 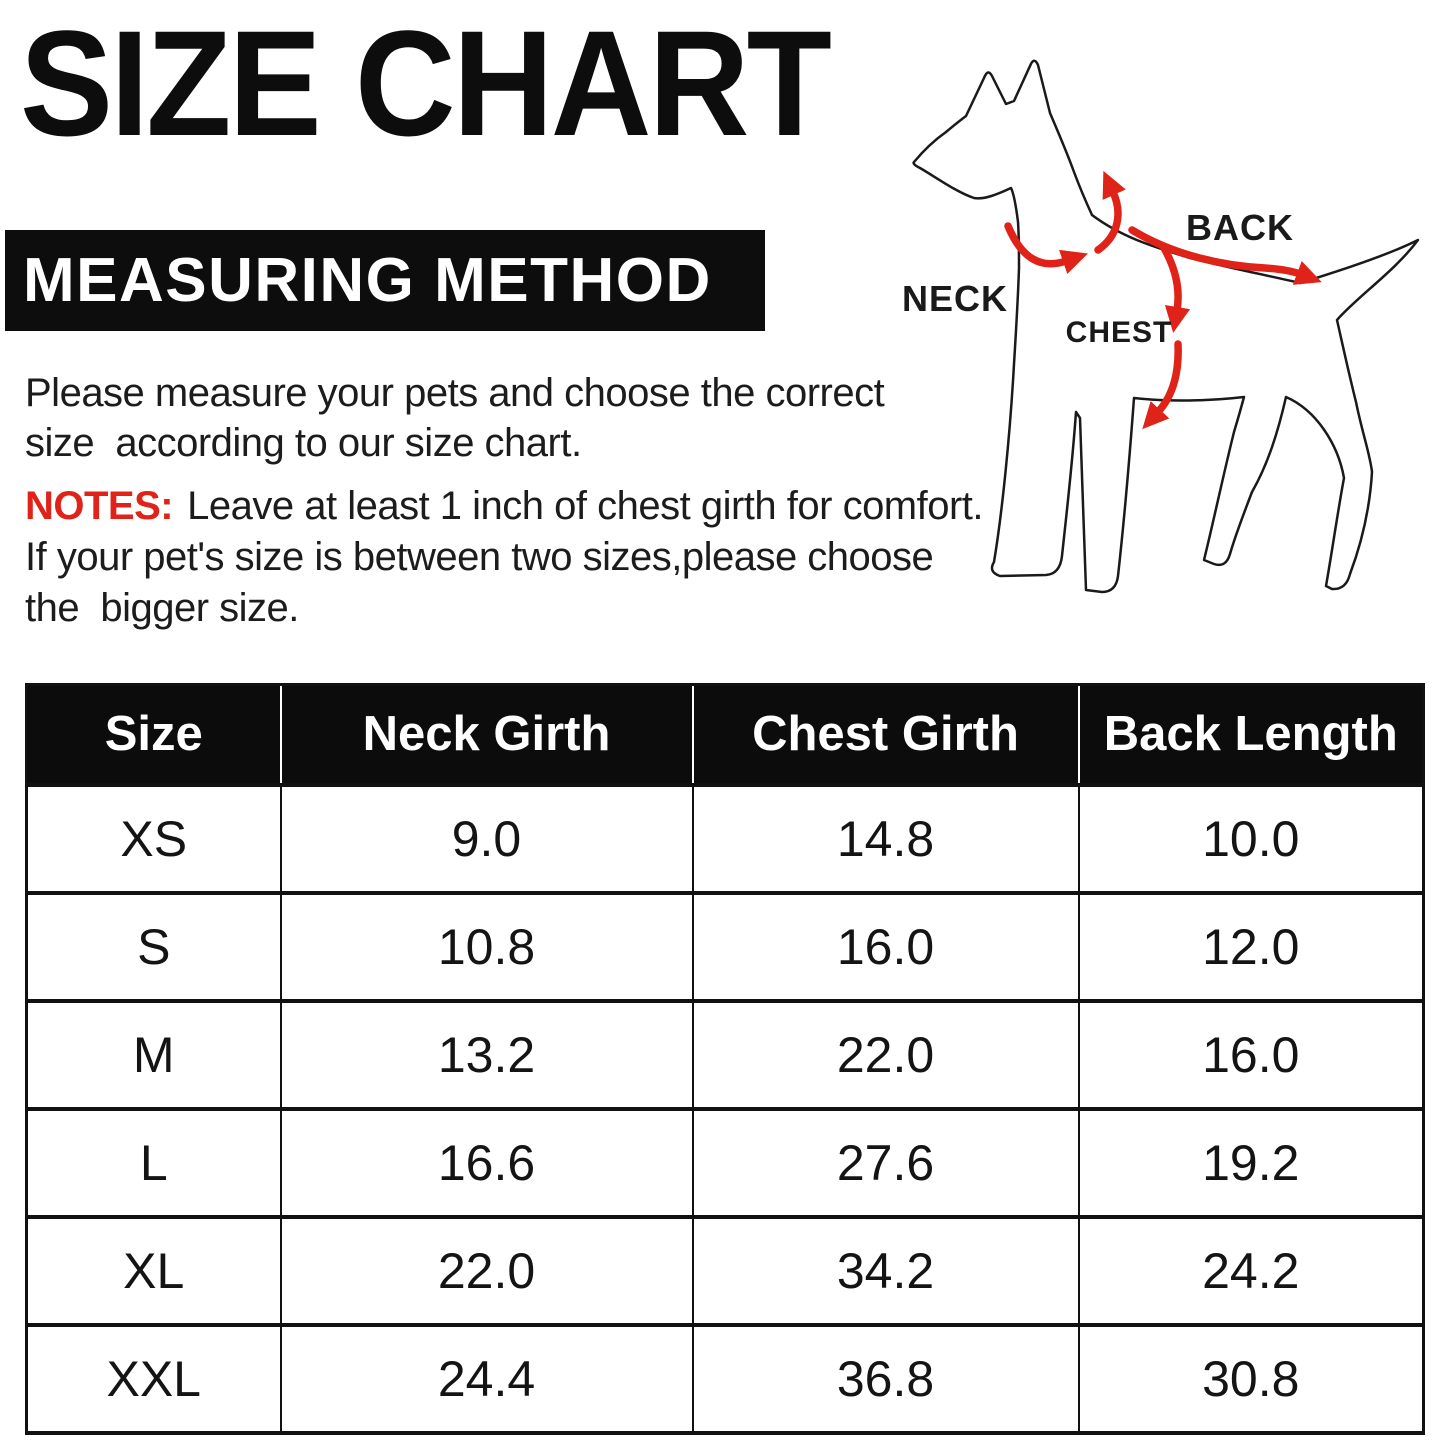 I want to click on neck-label: NECK, so click(x=955, y=298).